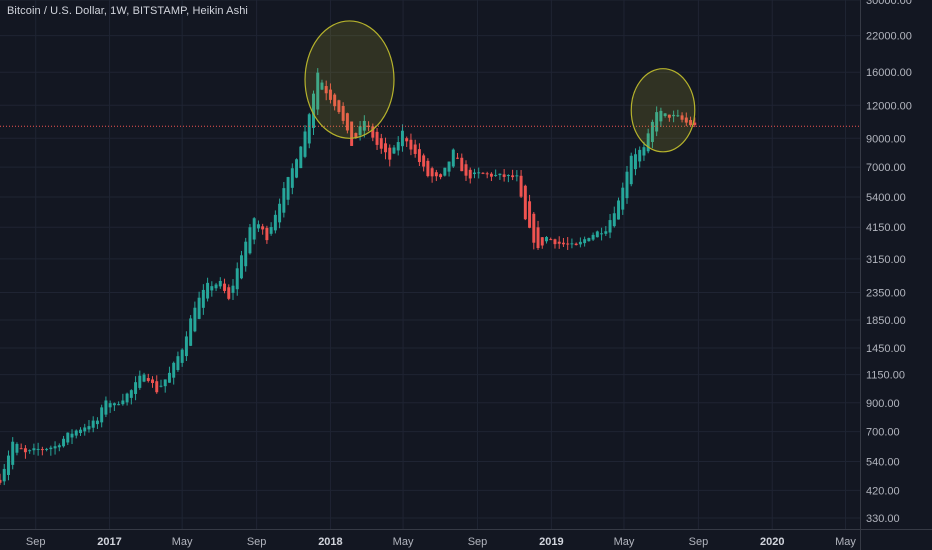 Image resolution: width=932 pixels, height=550 pixels. Describe the element at coordinates (886, 321) in the screenshot. I see `y-tick-label: 1850.00` at that location.